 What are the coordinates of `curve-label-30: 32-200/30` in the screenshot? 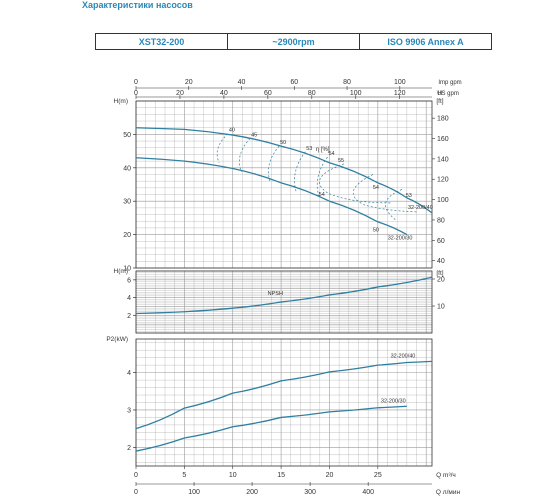 It's located at (400, 239).